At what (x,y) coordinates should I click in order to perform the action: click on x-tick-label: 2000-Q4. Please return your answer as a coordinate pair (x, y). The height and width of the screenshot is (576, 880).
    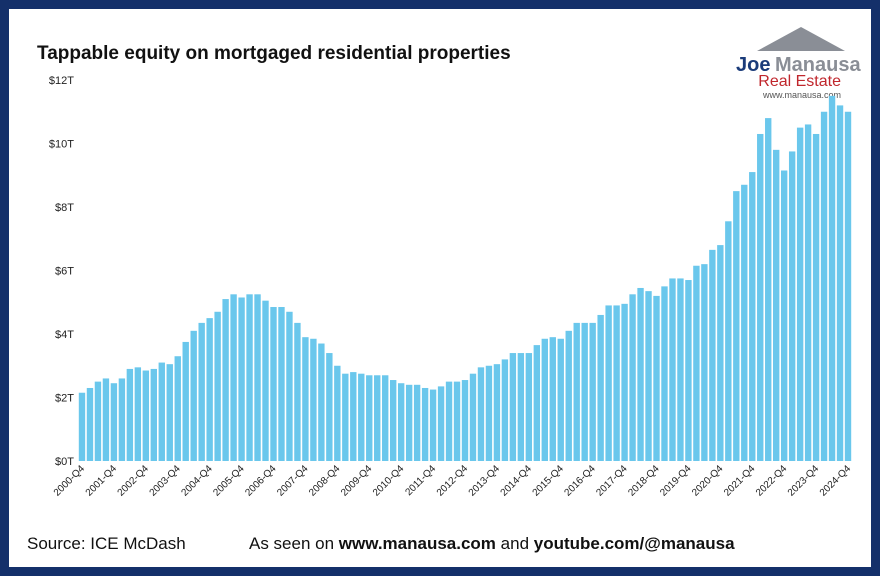
    Looking at the image, I should click on (70, 481).